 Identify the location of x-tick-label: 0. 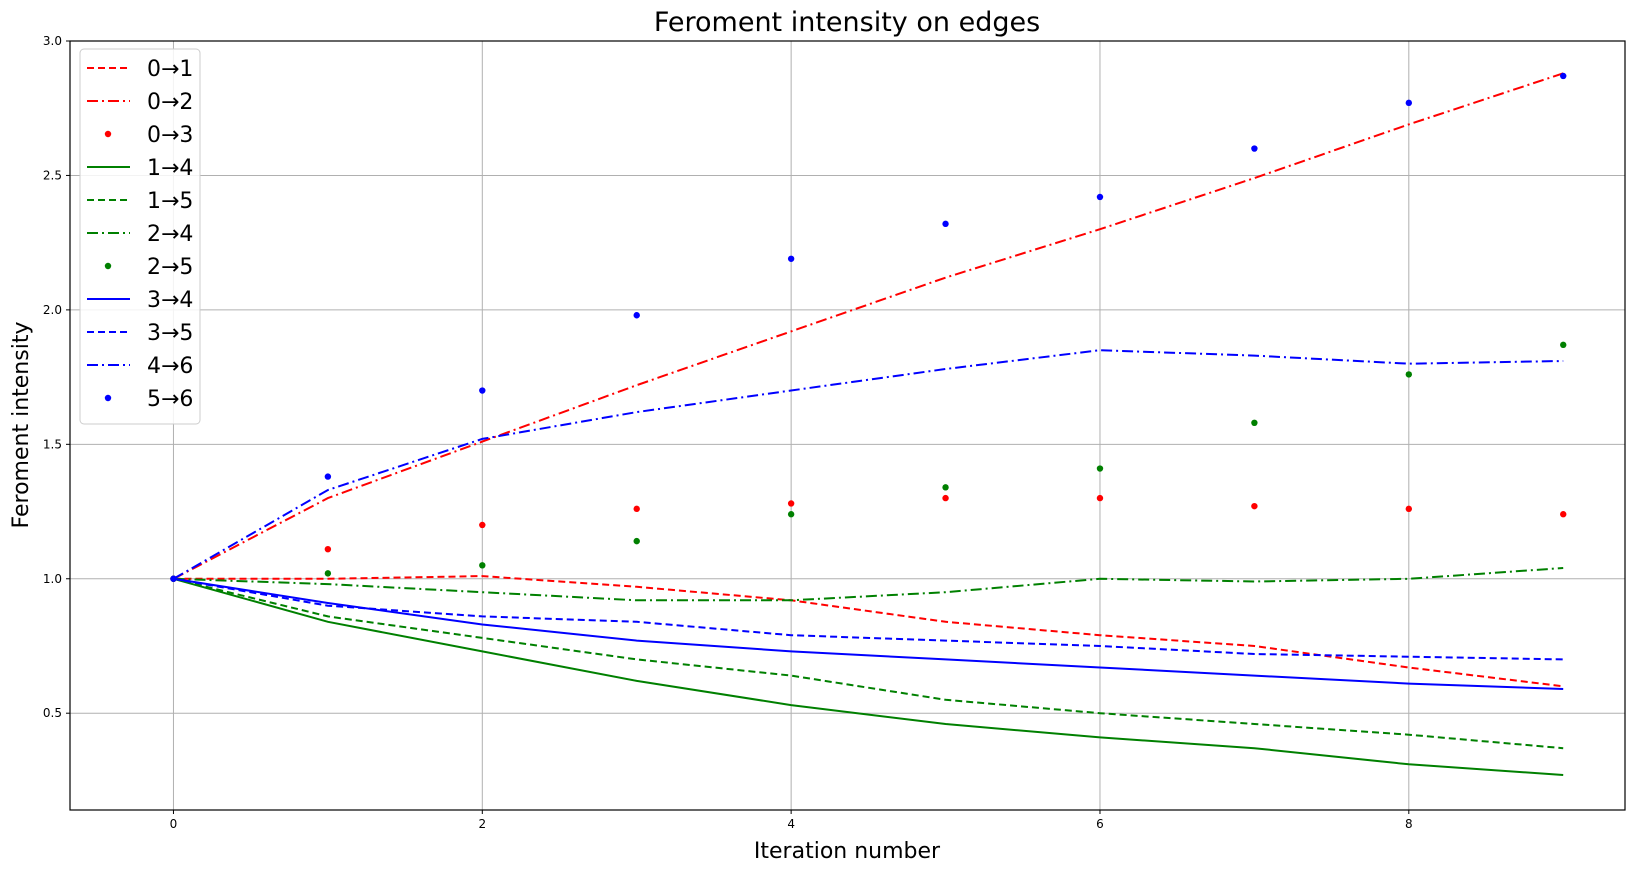
(174, 824).